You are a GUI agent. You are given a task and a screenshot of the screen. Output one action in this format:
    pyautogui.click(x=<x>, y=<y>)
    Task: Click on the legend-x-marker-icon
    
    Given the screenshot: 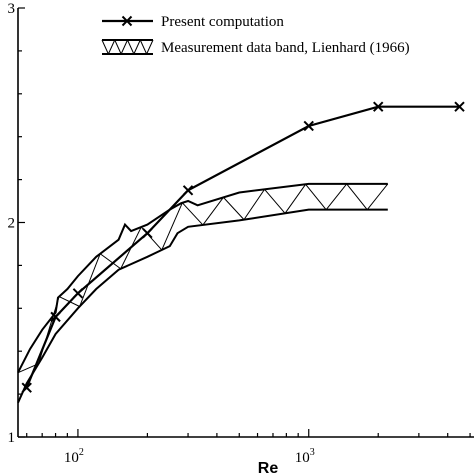 What is the action you would take?
    pyautogui.click(x=127, y=21)
    